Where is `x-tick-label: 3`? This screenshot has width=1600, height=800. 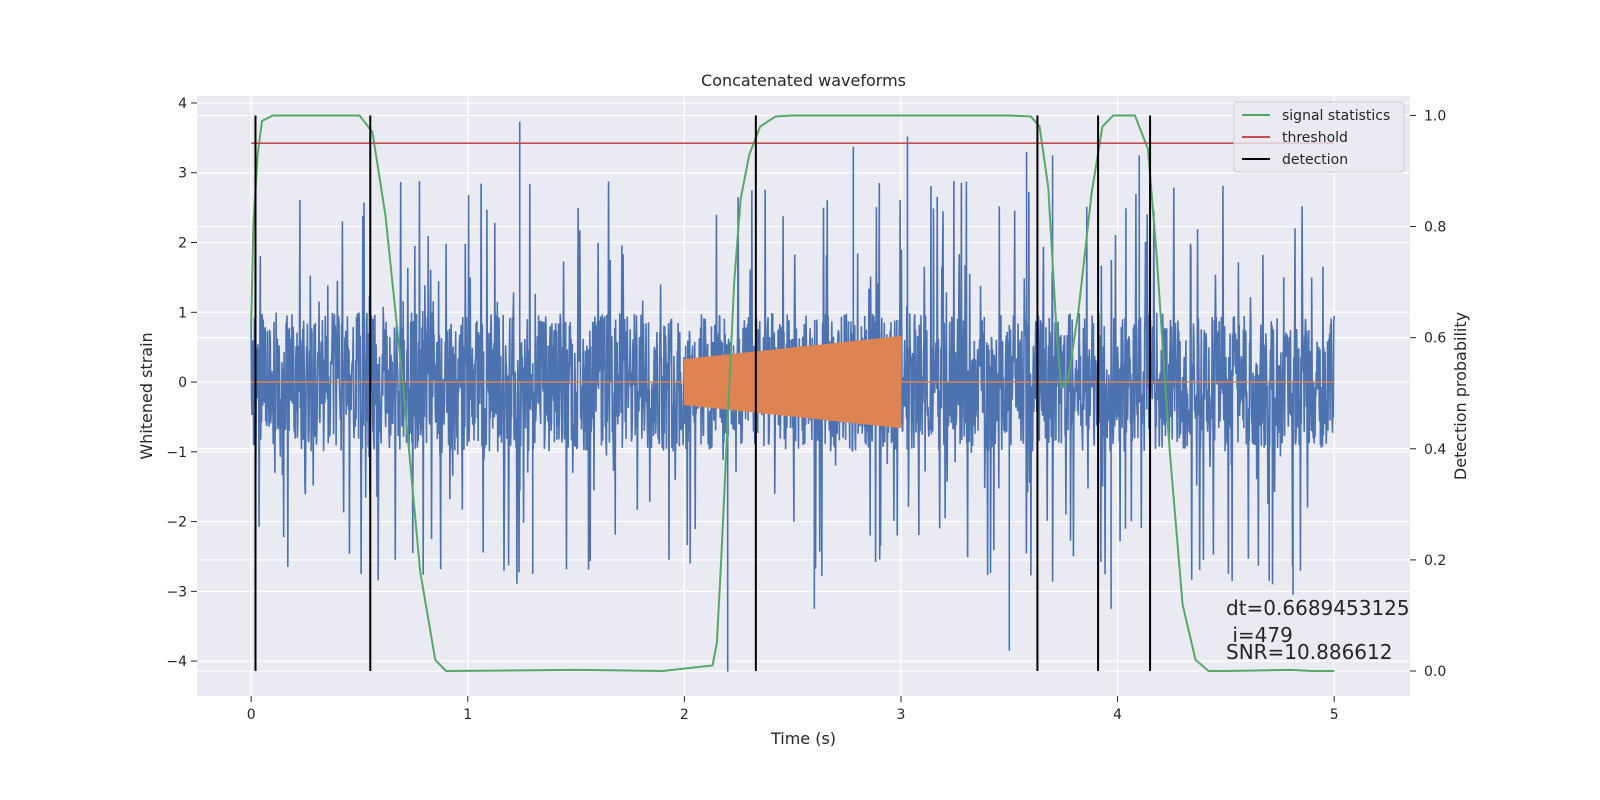 x-tick-label: 3 is located at coordinates (901, 715).